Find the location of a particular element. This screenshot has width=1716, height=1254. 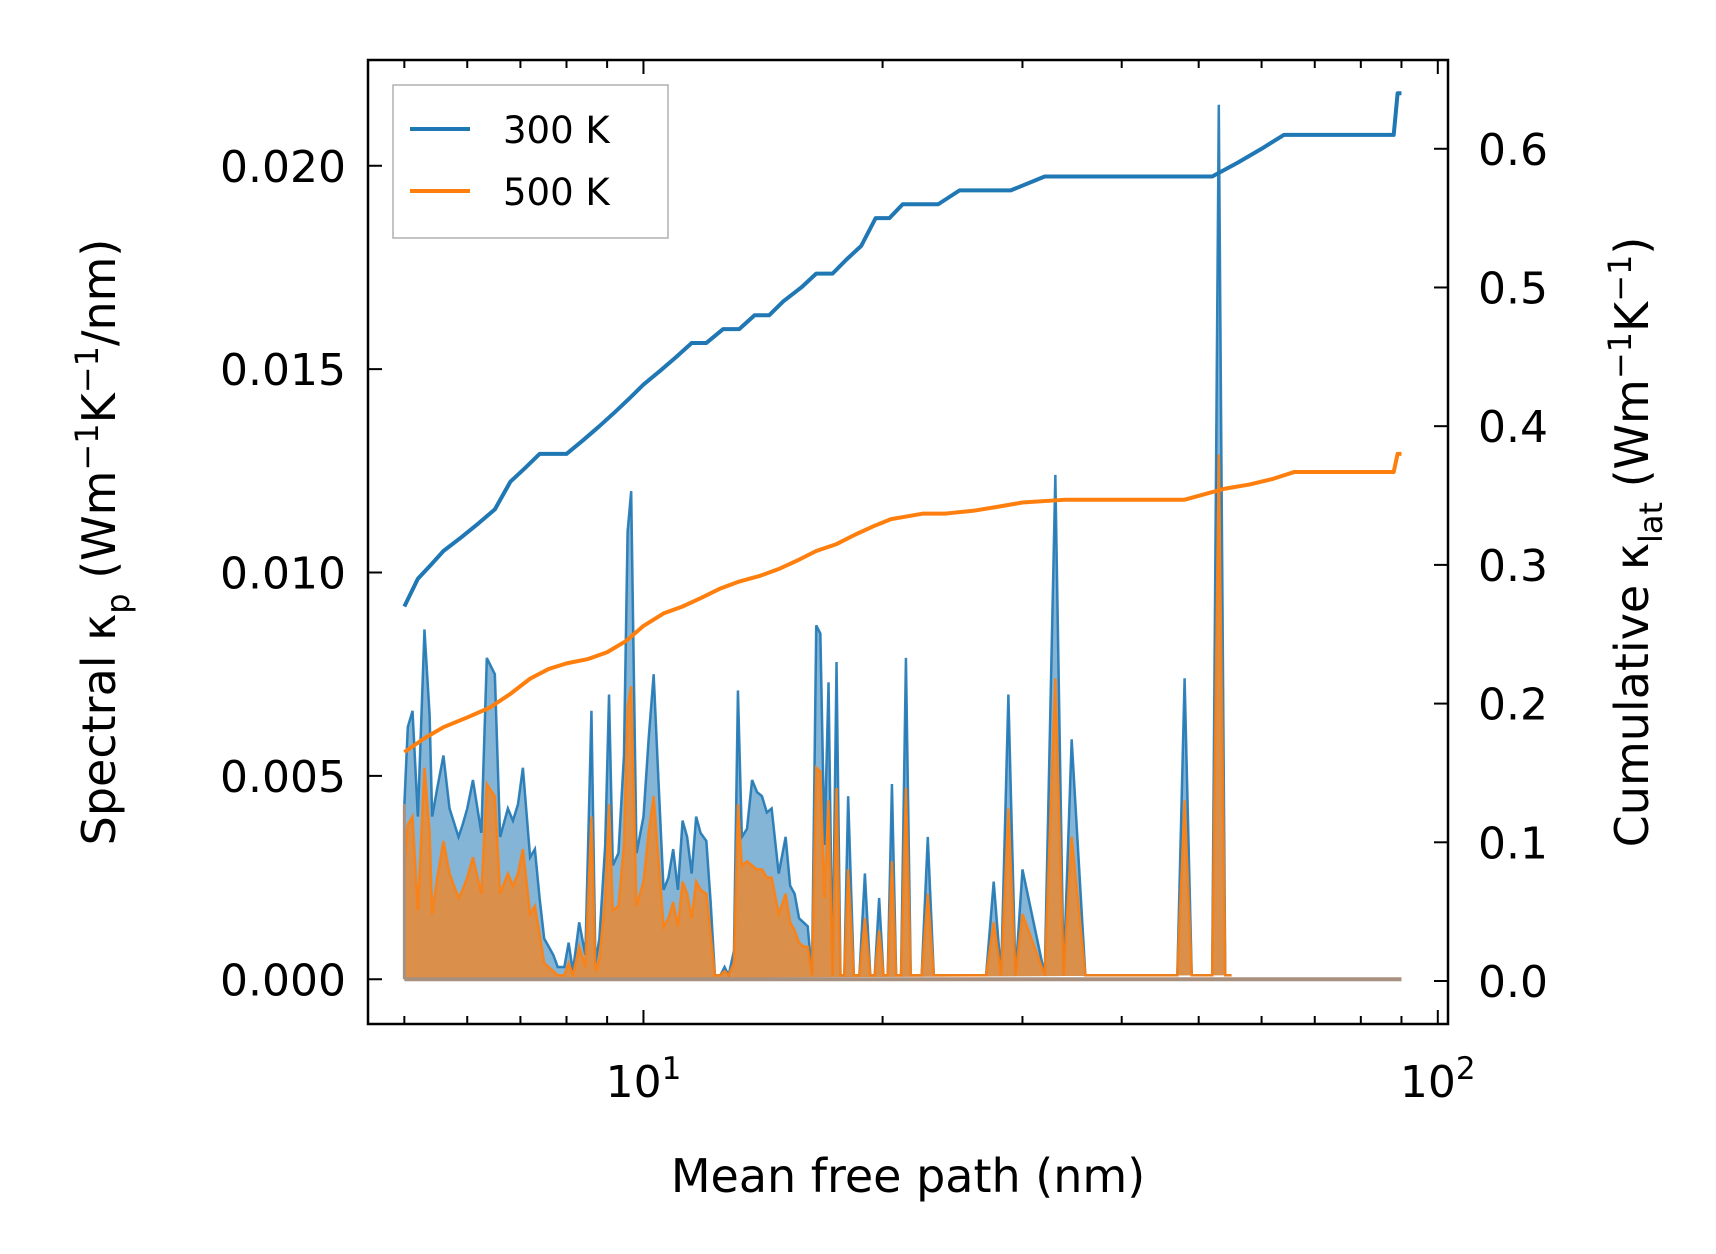

left-y-tick-label: 0.000 is located at coordinates (283, 980).